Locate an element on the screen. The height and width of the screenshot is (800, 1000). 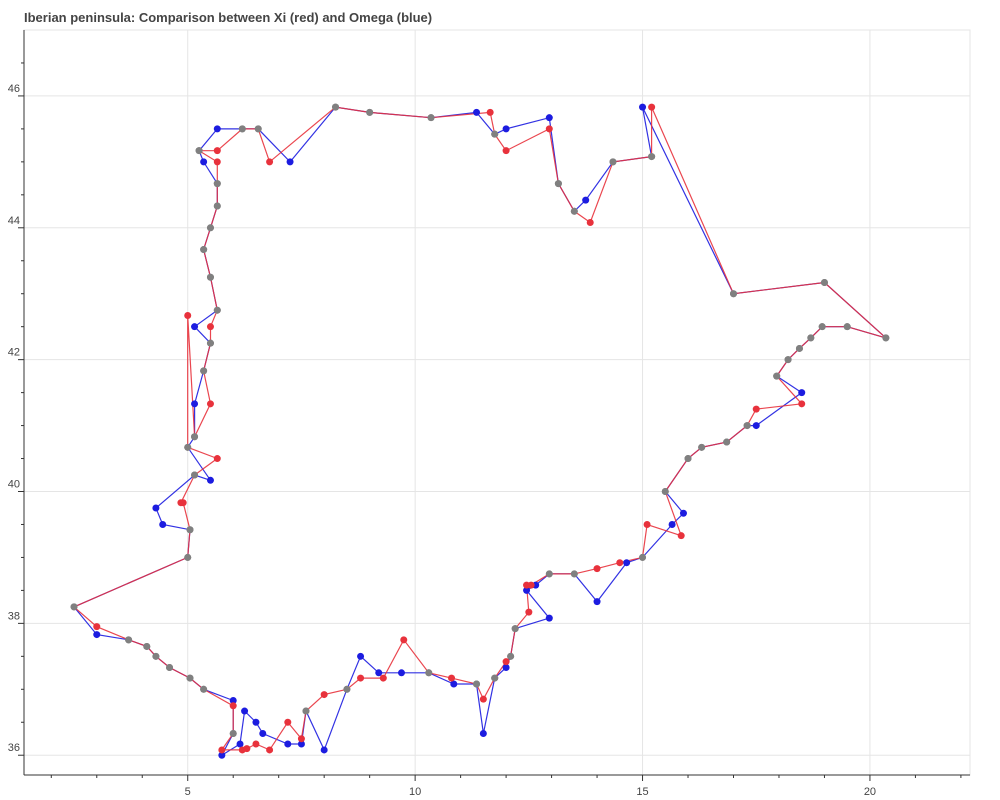
y-tick-label: 46 is located at coordinates (14, 89).